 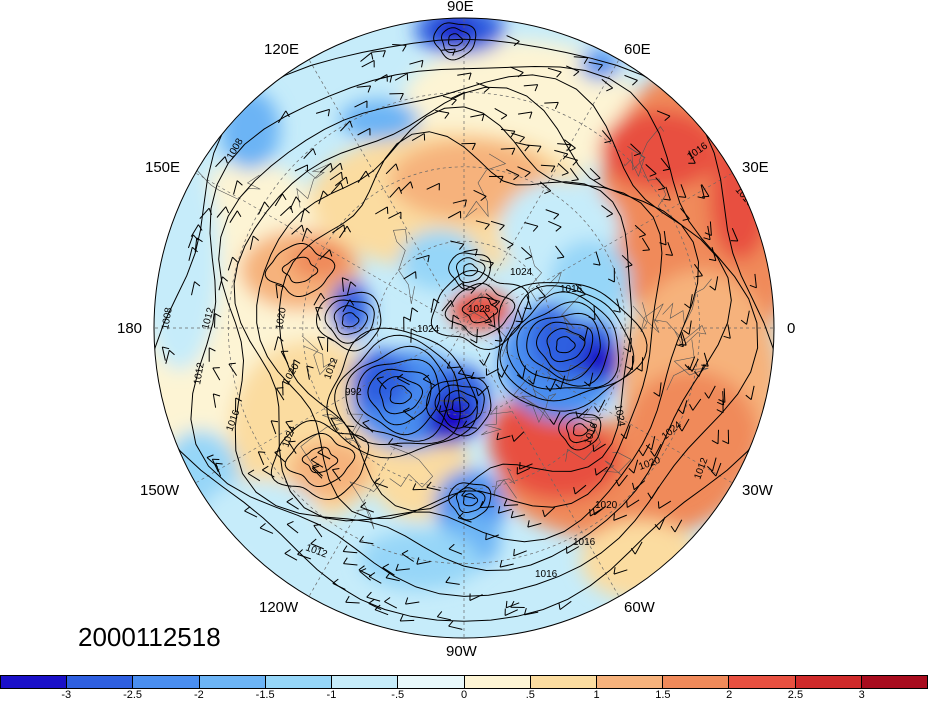 I want to click on lon-label-120w: 120W, so click(x=279, y=607).